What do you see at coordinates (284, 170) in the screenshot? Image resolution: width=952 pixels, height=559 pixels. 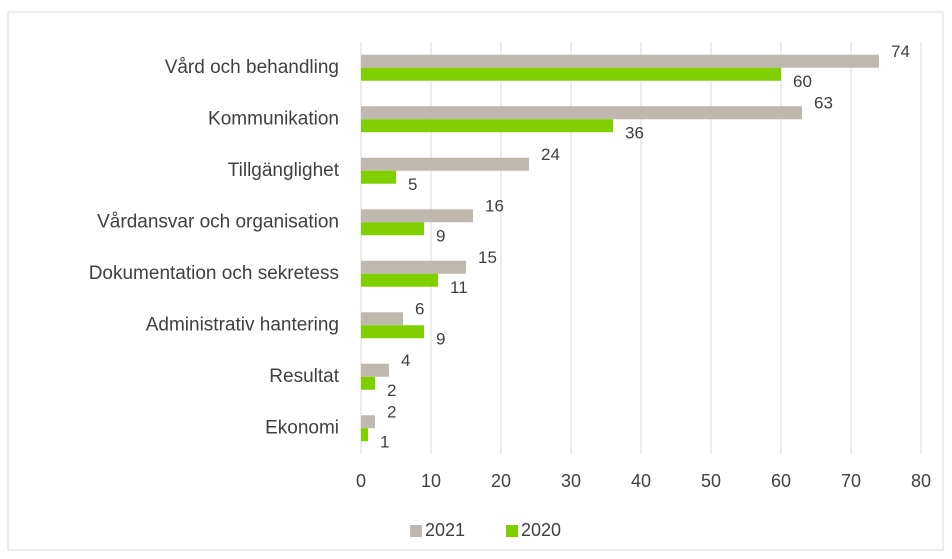 I see `y-tick-label: Tillgänglighet` at bounding box center [284, 170].